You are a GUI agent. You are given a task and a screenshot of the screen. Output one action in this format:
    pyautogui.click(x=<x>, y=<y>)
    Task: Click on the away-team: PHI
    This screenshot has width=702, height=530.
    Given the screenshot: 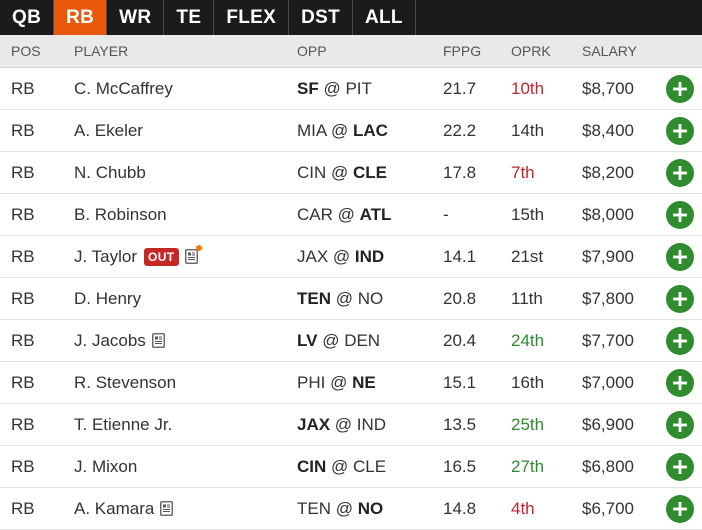 What is the action you would take?
    pyautogui.click(x=311, y=382)
    